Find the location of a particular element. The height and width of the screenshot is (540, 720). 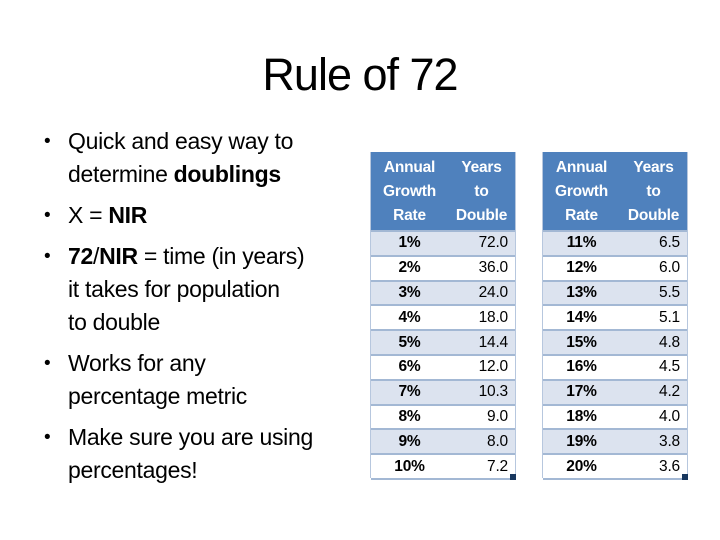

years-to-double-cell: 5.5 is located at coordinates (669, 292).